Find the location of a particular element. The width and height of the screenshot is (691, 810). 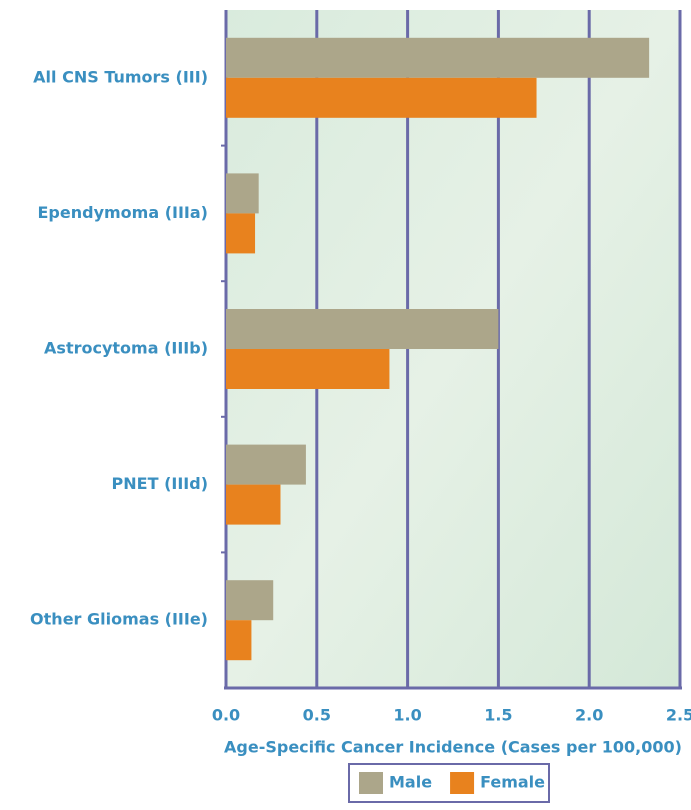

x-tick-label: 0.0 is located at coordinates (226, 715).